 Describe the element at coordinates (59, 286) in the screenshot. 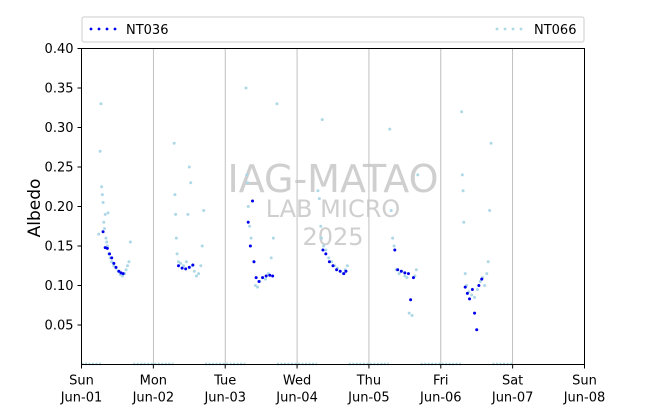

I see `y-tick-label: 0.10` at that location.